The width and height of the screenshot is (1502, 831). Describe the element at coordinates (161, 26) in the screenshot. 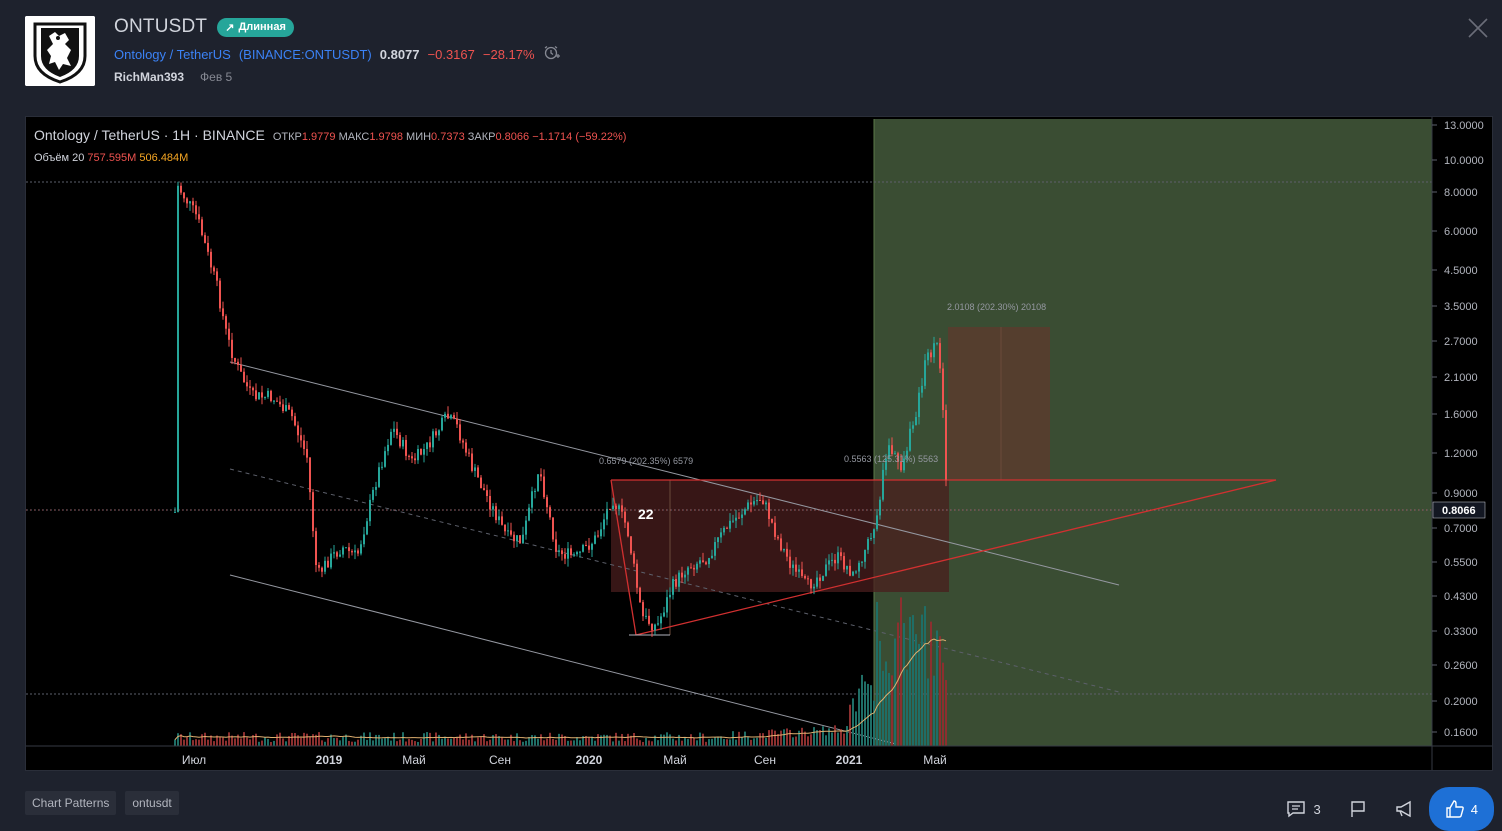

I see `idea-title: ONTUSDT` at that location.